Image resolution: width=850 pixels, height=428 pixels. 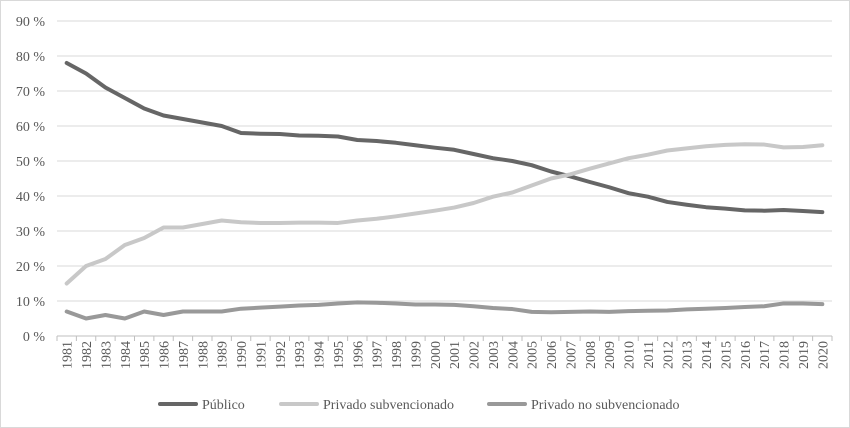 What do you see at coordinates (610, 355) in the screenshot?
I see `x-tick-label: 2009` at bounding box center [610, 355].